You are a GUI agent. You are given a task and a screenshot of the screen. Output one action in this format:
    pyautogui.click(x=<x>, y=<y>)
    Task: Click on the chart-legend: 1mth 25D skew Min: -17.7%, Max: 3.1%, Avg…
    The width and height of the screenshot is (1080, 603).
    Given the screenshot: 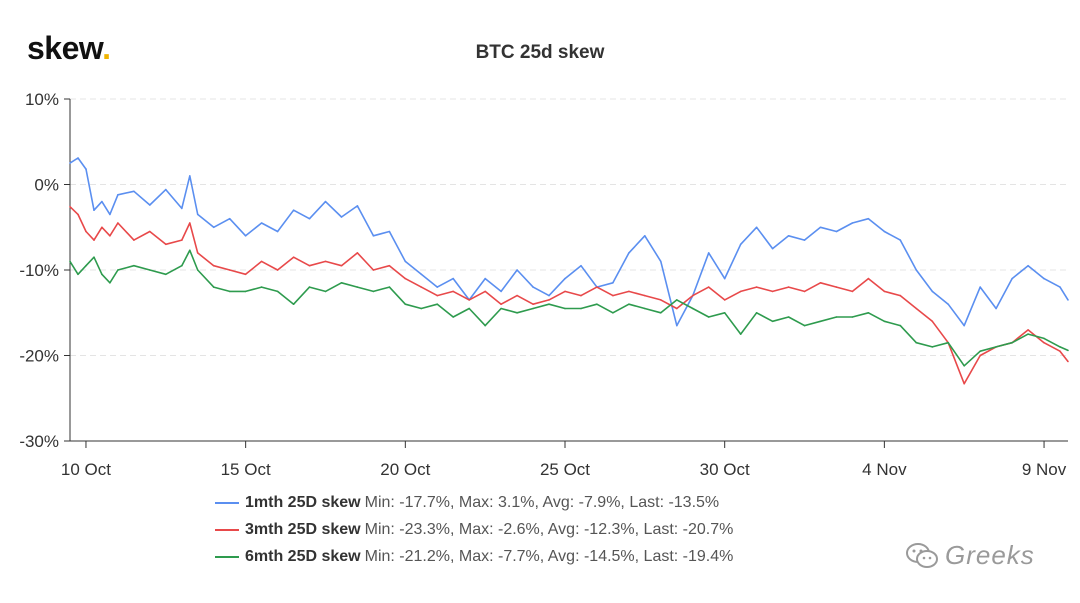 What is the action you would take?
    pyautogui.click(x=474, y=529)
    